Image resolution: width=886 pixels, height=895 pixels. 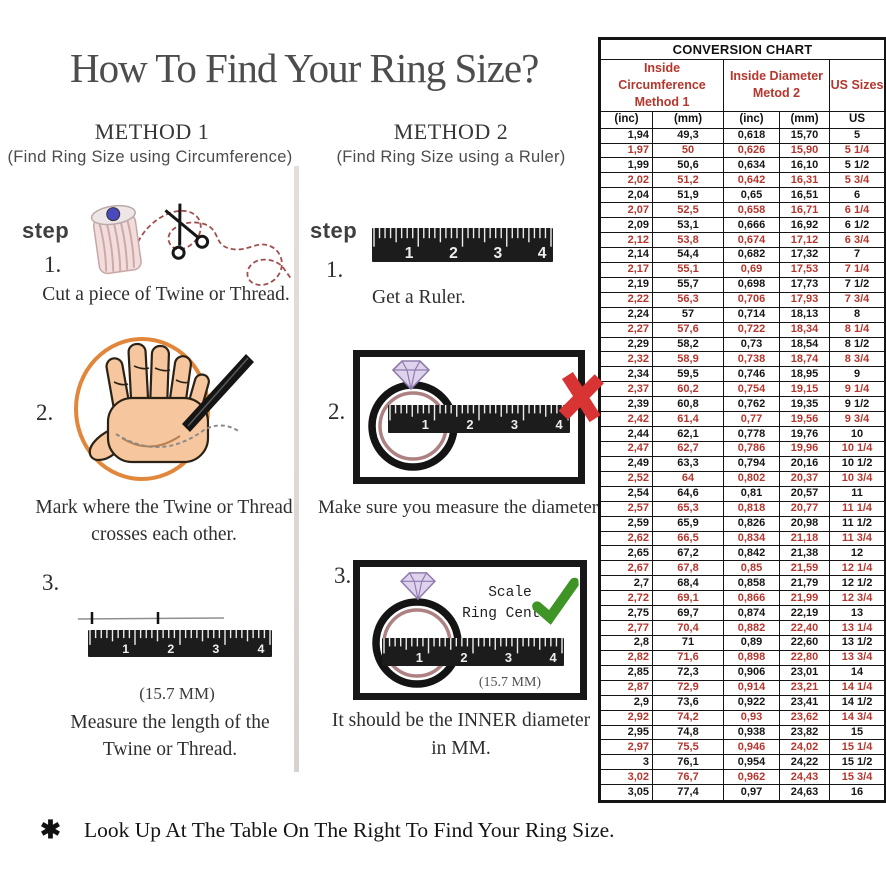 What do you see at coordinates (688, 642) in the screenshot?
I see `table-cell: 71` at bounding box center [688, 642].